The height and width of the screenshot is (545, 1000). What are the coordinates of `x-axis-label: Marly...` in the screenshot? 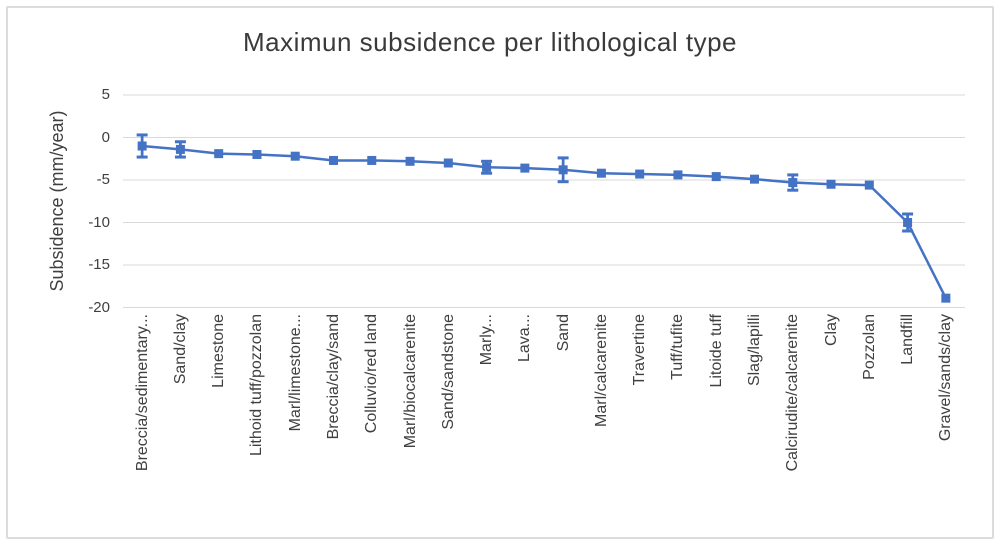 It's located at (487, 339).